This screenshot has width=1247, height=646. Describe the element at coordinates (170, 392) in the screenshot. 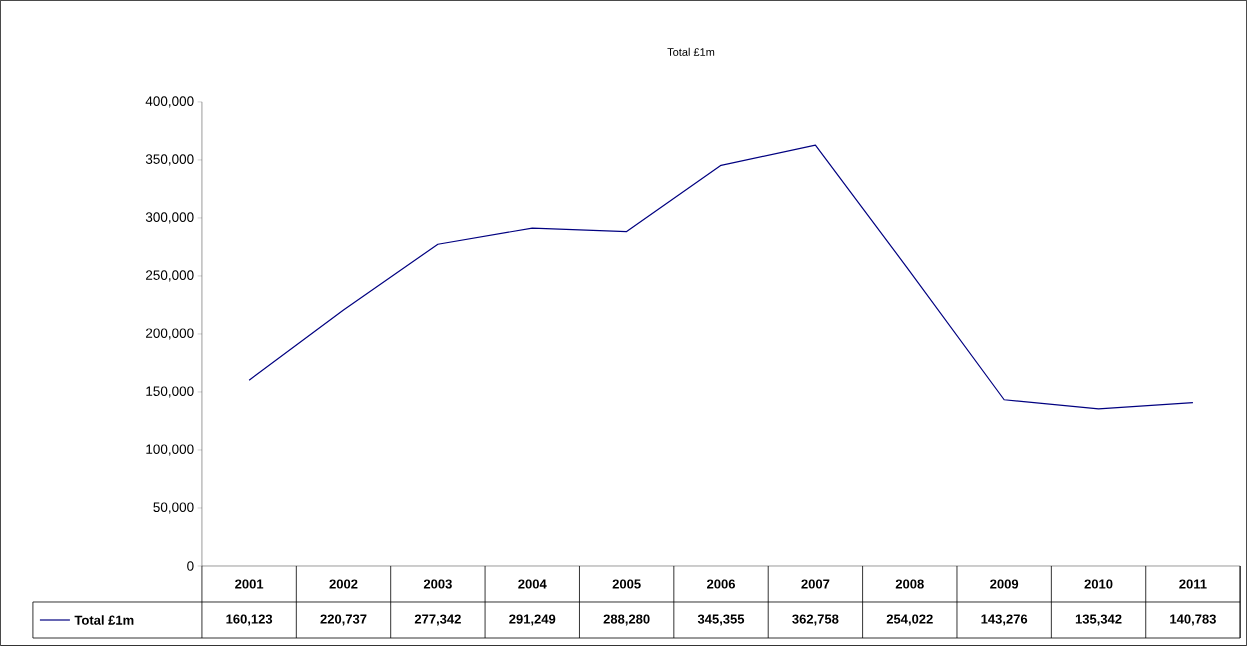

I see `y-tick-label: 150,000` at that location.